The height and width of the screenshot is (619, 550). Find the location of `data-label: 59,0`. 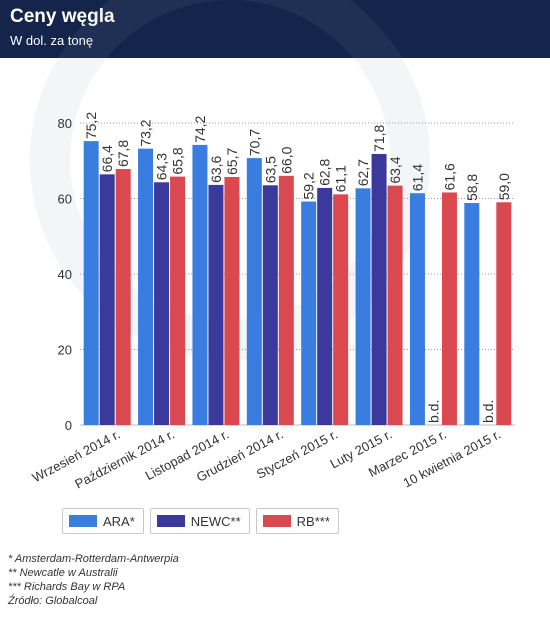

data-label: 59,0 is located at coordinates (504, 186).